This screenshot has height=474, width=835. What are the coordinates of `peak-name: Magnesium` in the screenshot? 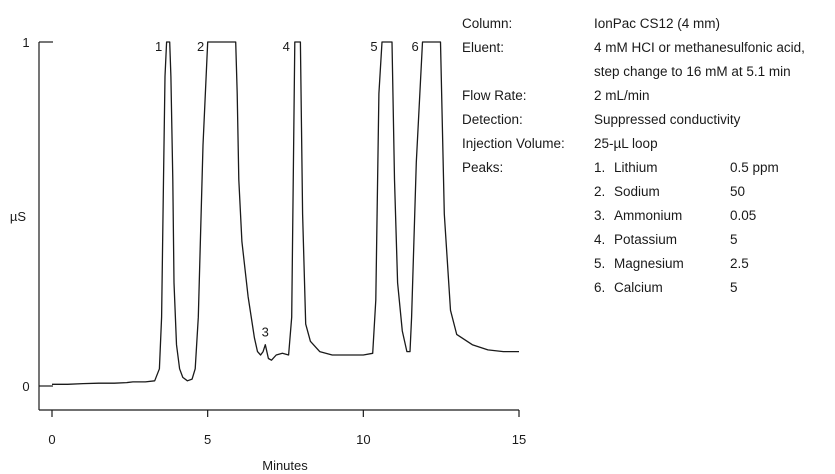 It's located at (649, 263).